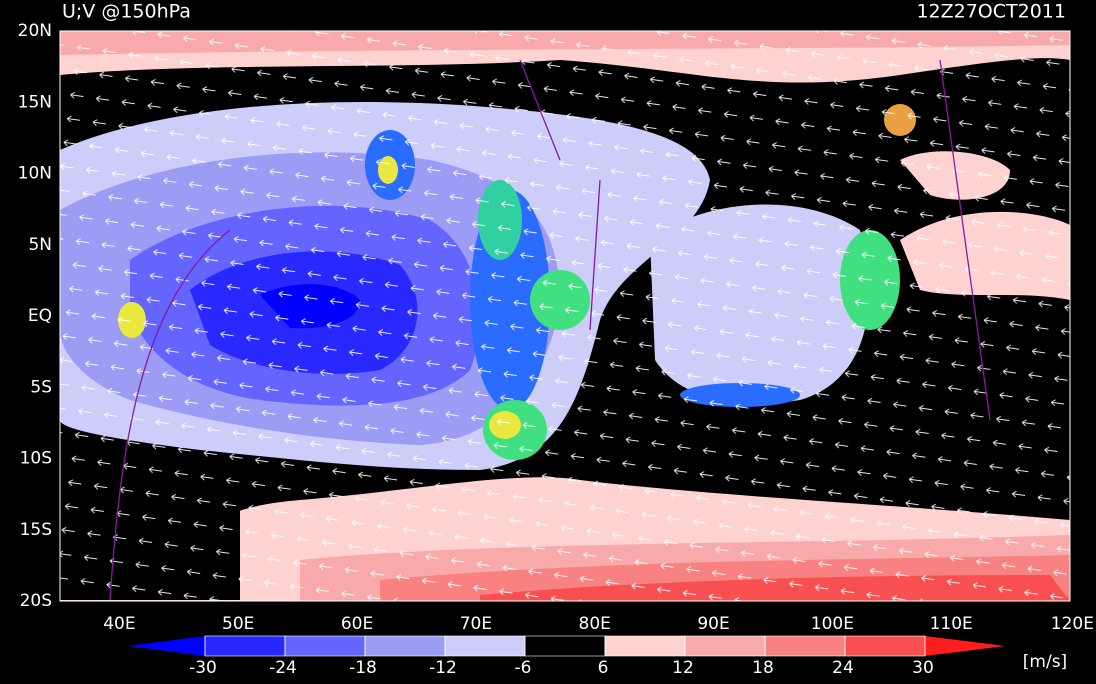 This screenshot has height=684, width=1096. Describe the element at coordinates (443, 668) in the screenshot. I see `colorbar-label: -12` at that location.